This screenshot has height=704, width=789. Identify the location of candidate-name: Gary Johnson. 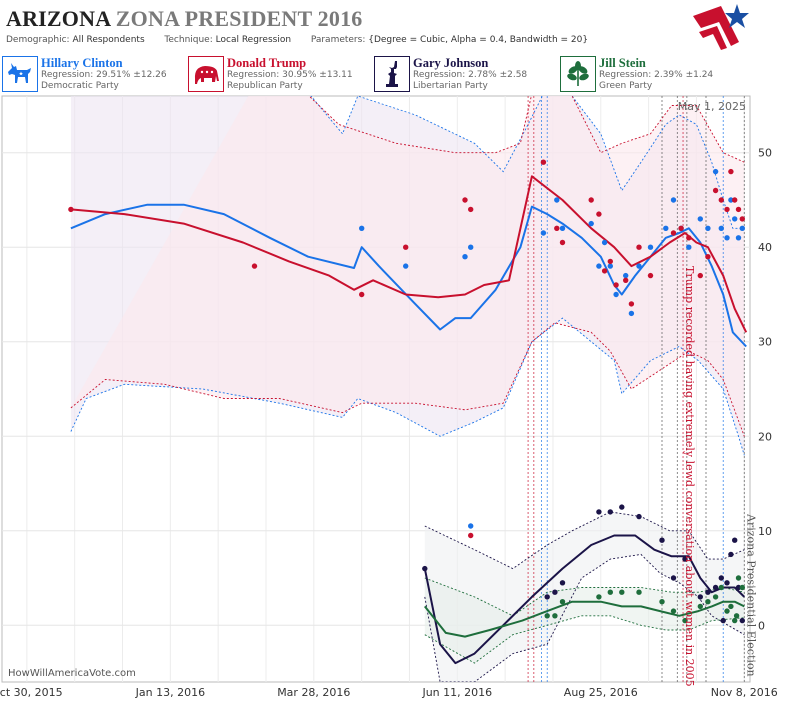
(451, 63).